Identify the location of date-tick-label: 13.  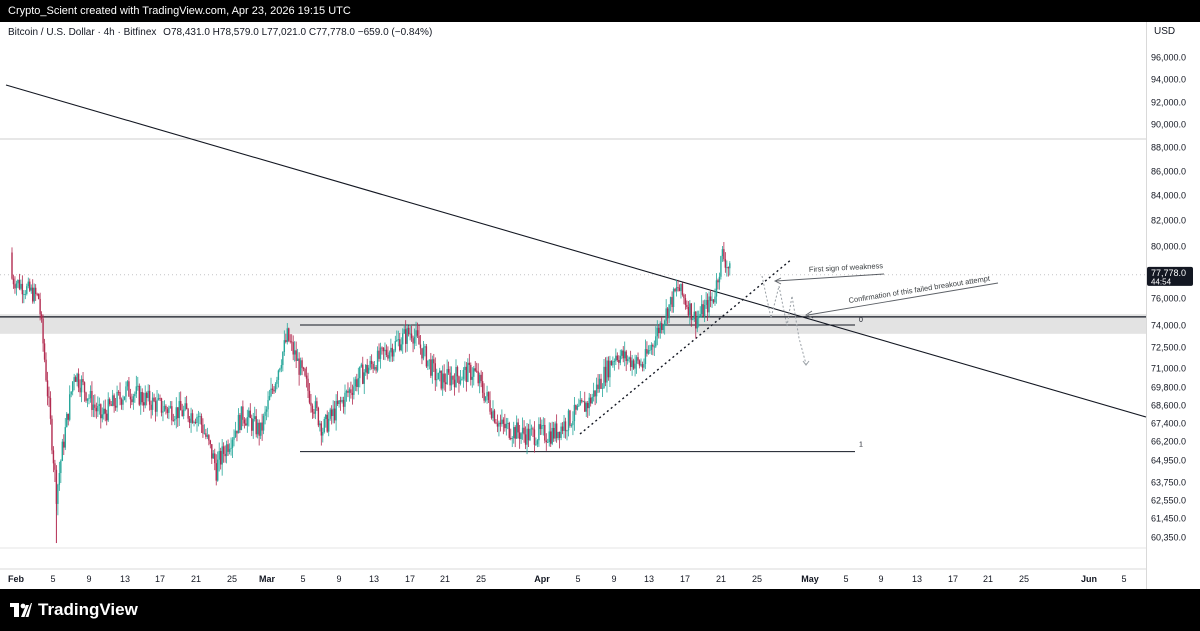
(649, 579).